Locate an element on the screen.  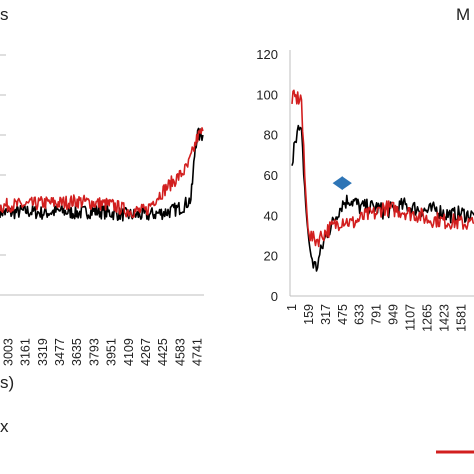
right-x-tick-label: 791 is located at coordinates (377, 314).